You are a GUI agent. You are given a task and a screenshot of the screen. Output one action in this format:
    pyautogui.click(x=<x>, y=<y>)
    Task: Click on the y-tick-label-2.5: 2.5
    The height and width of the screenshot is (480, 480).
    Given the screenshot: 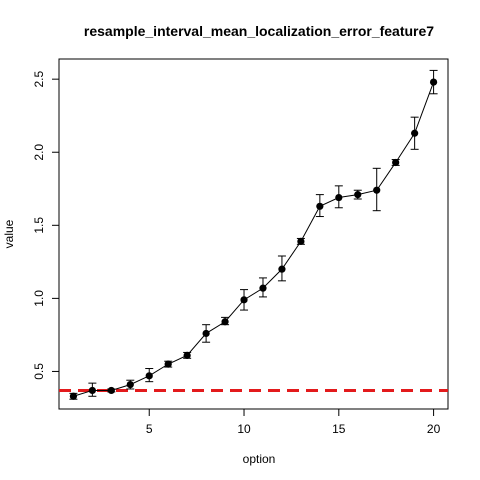 What is the action you would take?
    pyautogui.click(x=39, y=79)
    